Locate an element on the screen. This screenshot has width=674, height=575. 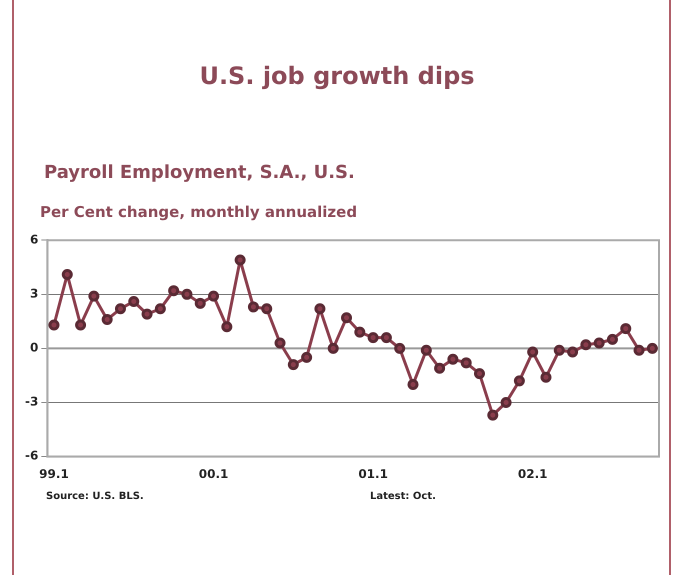
y-tick-label: 0 is located at coordinates (34, 347).